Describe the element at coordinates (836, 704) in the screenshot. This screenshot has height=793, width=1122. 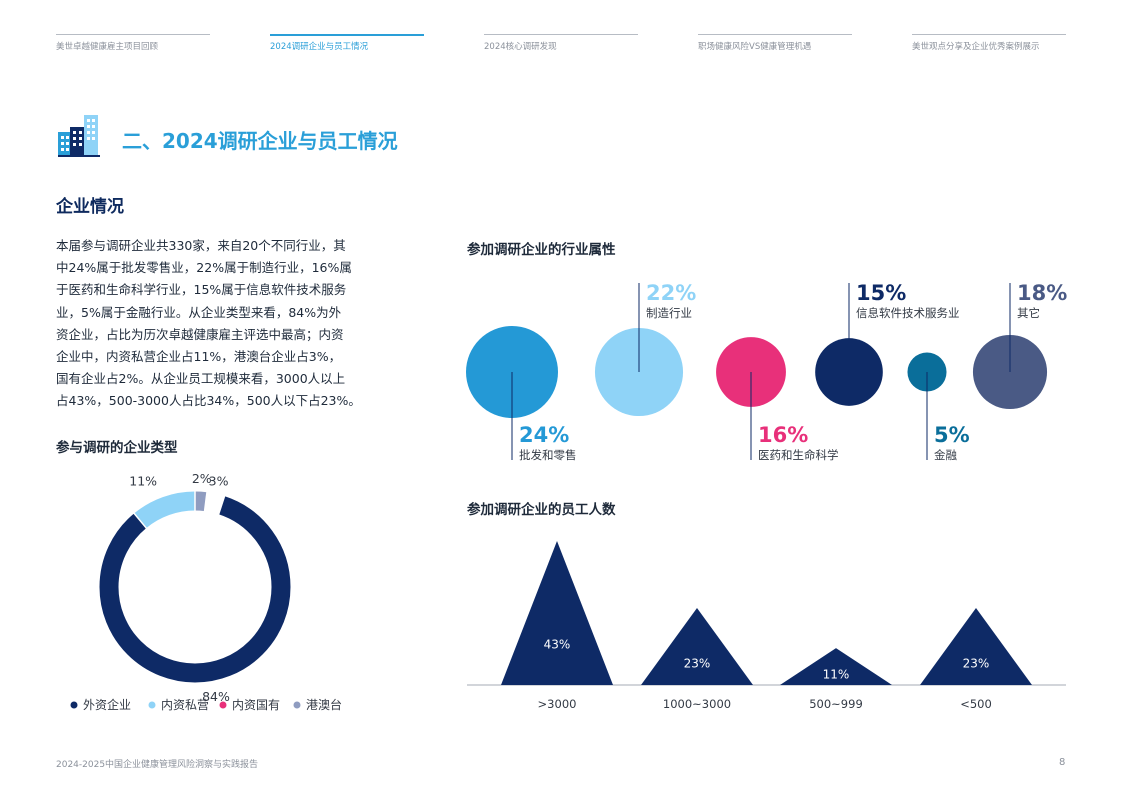
I see `x-tick-label: 500~999` at that location.